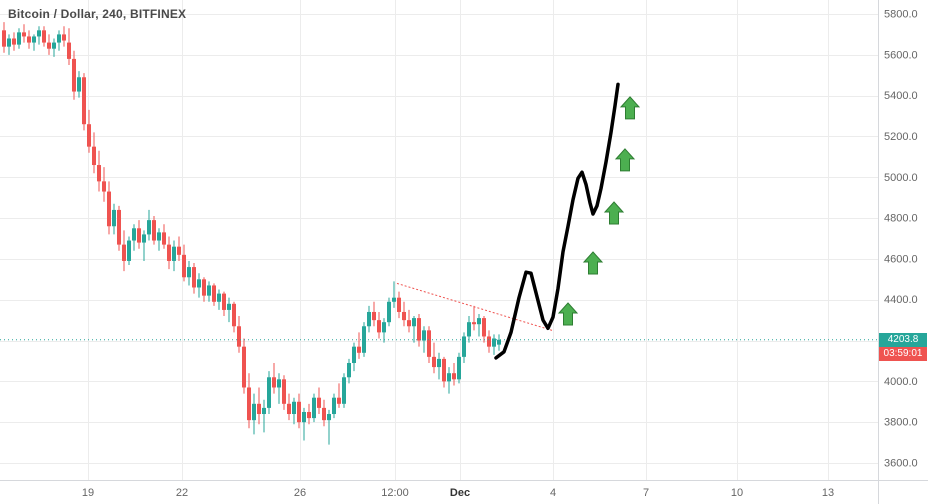  I want to click on trendline, so click(474, 306).